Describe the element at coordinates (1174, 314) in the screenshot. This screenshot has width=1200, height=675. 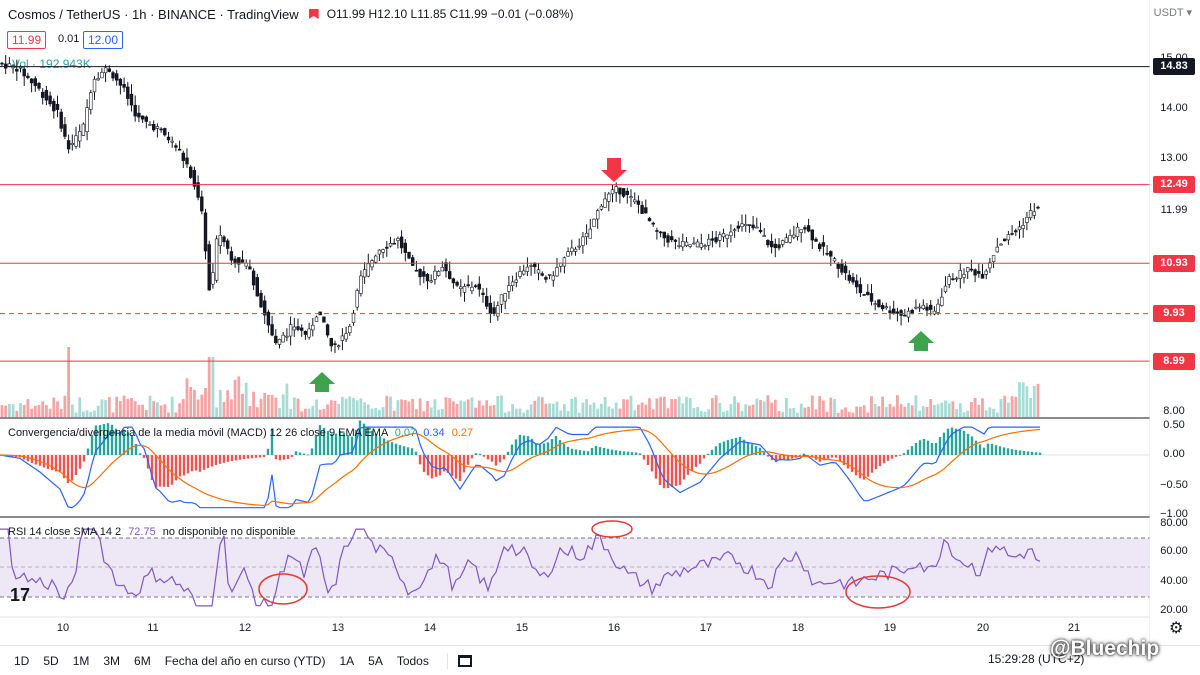
I see `level-label-9-93: 9.93` at that location.